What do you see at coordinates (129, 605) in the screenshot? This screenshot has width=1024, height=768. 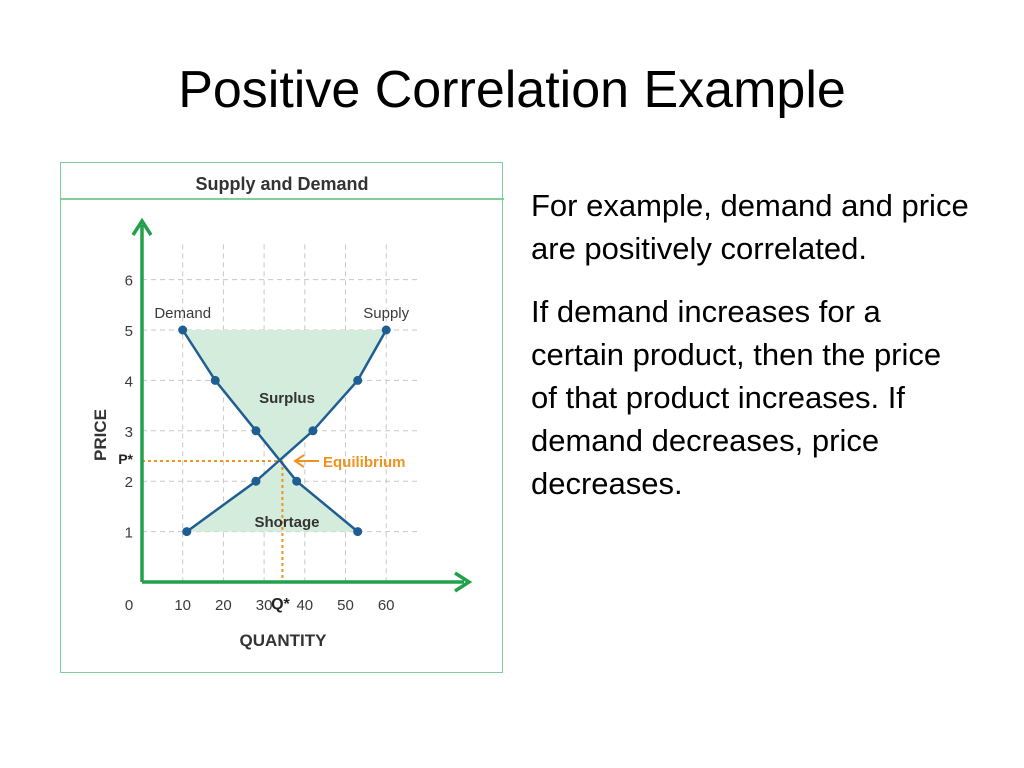 I see `x-tick-label: 0` at bounding box center [129, 605].